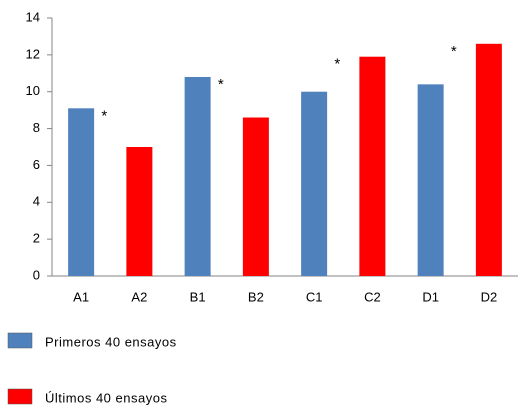  Describe the element at coordinates (33, 90) in the screenshot. I see `y-tick-label: 10` at that location.